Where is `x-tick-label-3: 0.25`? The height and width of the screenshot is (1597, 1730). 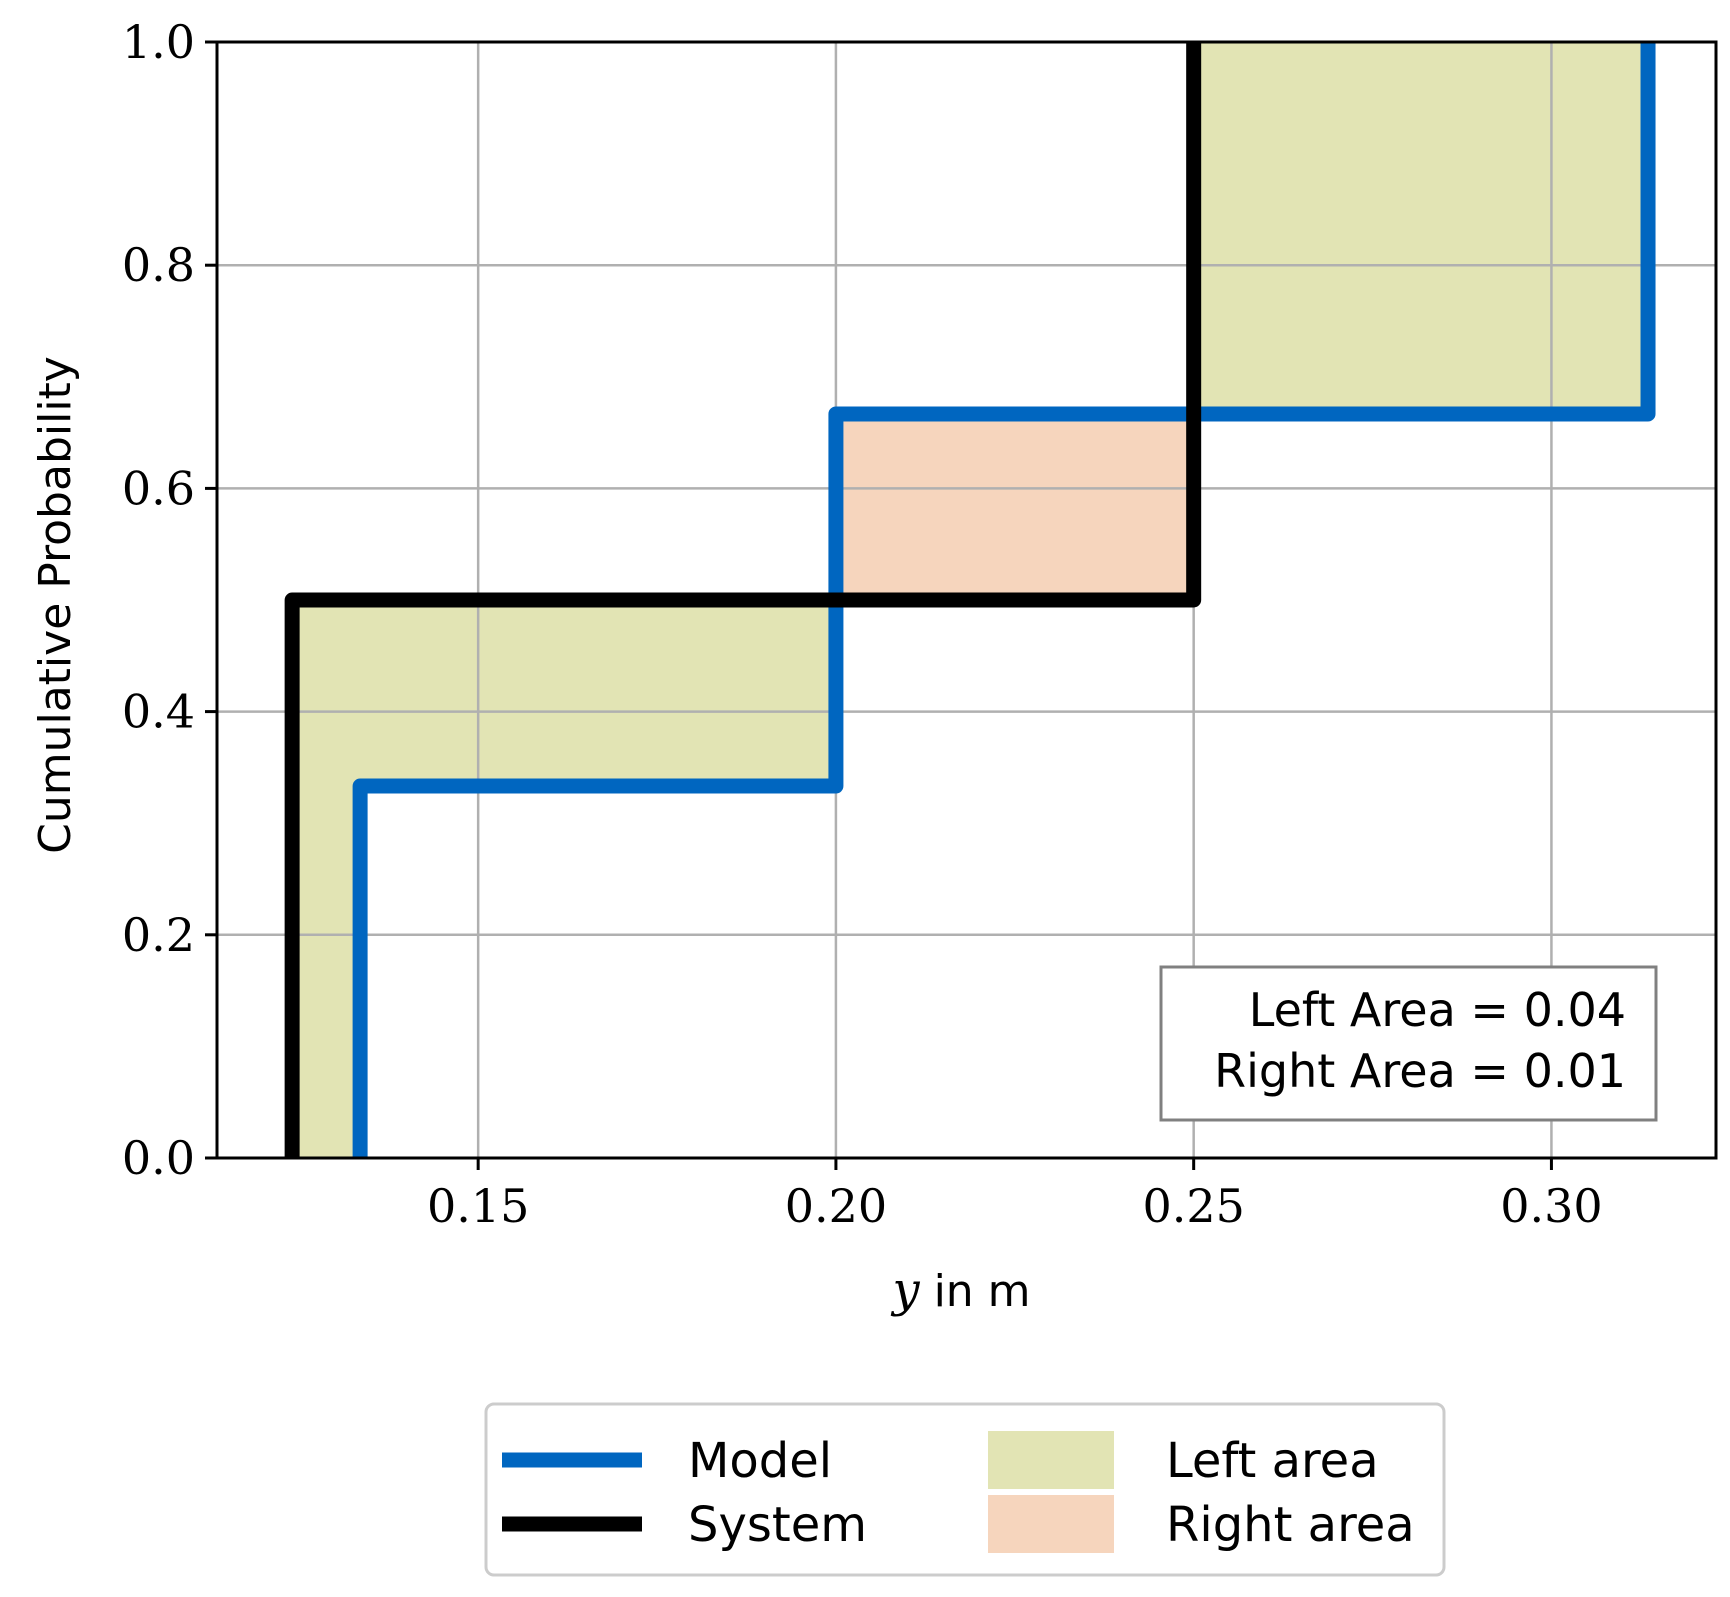 x-tick-label-3: 0.25 is located at coordinates (1193, 1206).